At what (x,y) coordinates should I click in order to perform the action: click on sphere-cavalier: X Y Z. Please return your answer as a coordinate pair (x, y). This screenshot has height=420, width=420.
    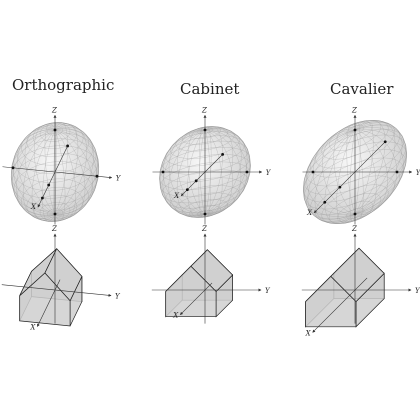
    Looking at the image, I should click on (361, 165).